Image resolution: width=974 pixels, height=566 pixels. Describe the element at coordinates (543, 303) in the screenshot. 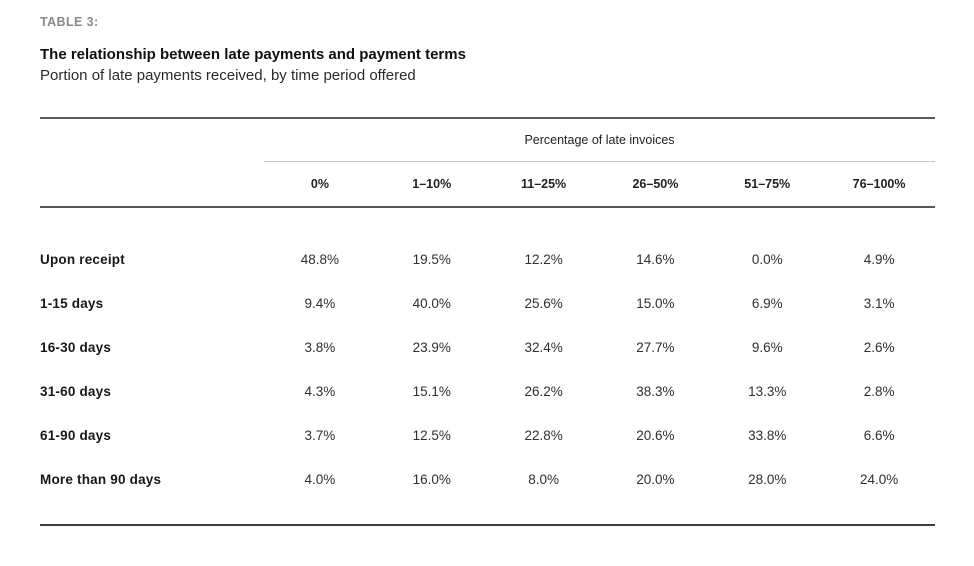

I see `cell-value: 25.6%` at that location.